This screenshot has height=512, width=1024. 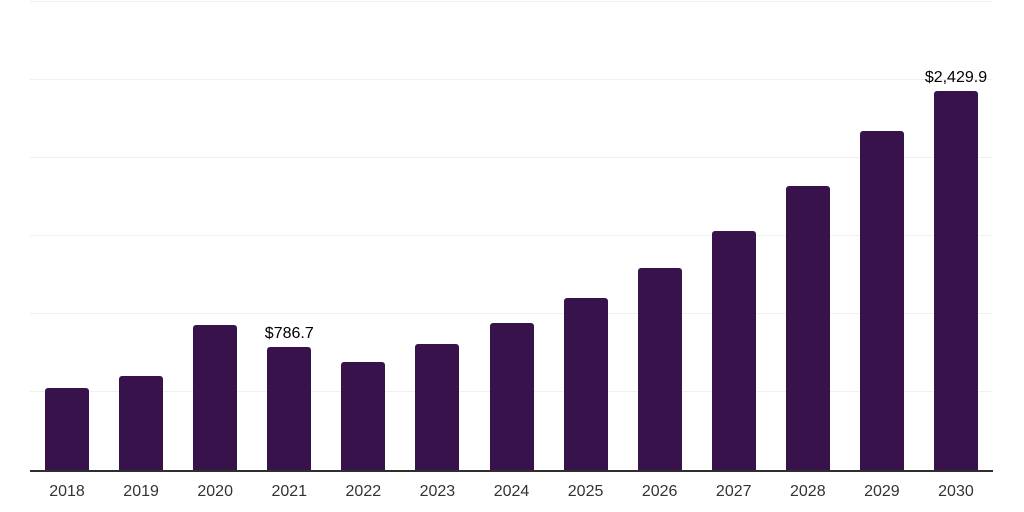 I want to click on bar-2026, so click(x=659, y=368).